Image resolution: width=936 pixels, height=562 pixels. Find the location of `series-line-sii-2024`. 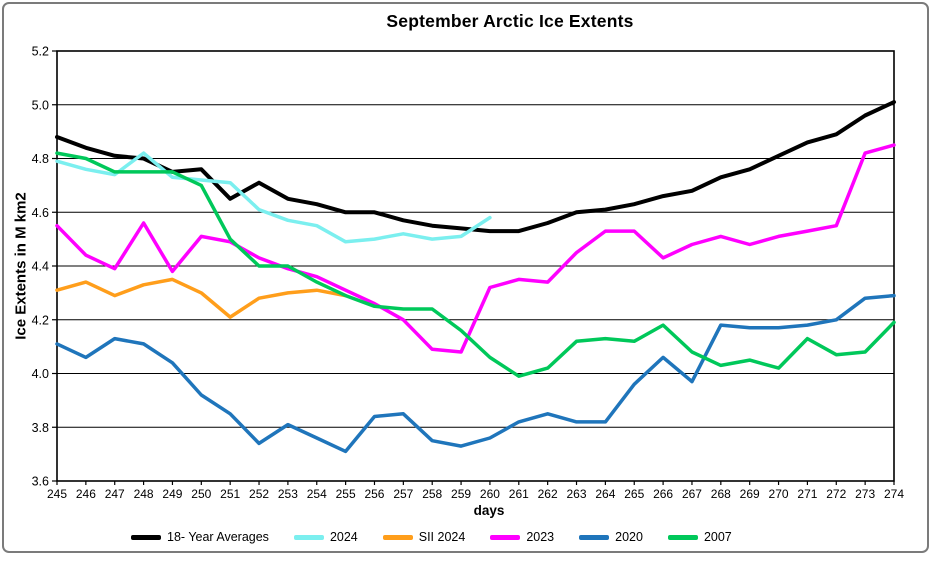

series-line-sii-2024 is located at coordinates (201, 298).